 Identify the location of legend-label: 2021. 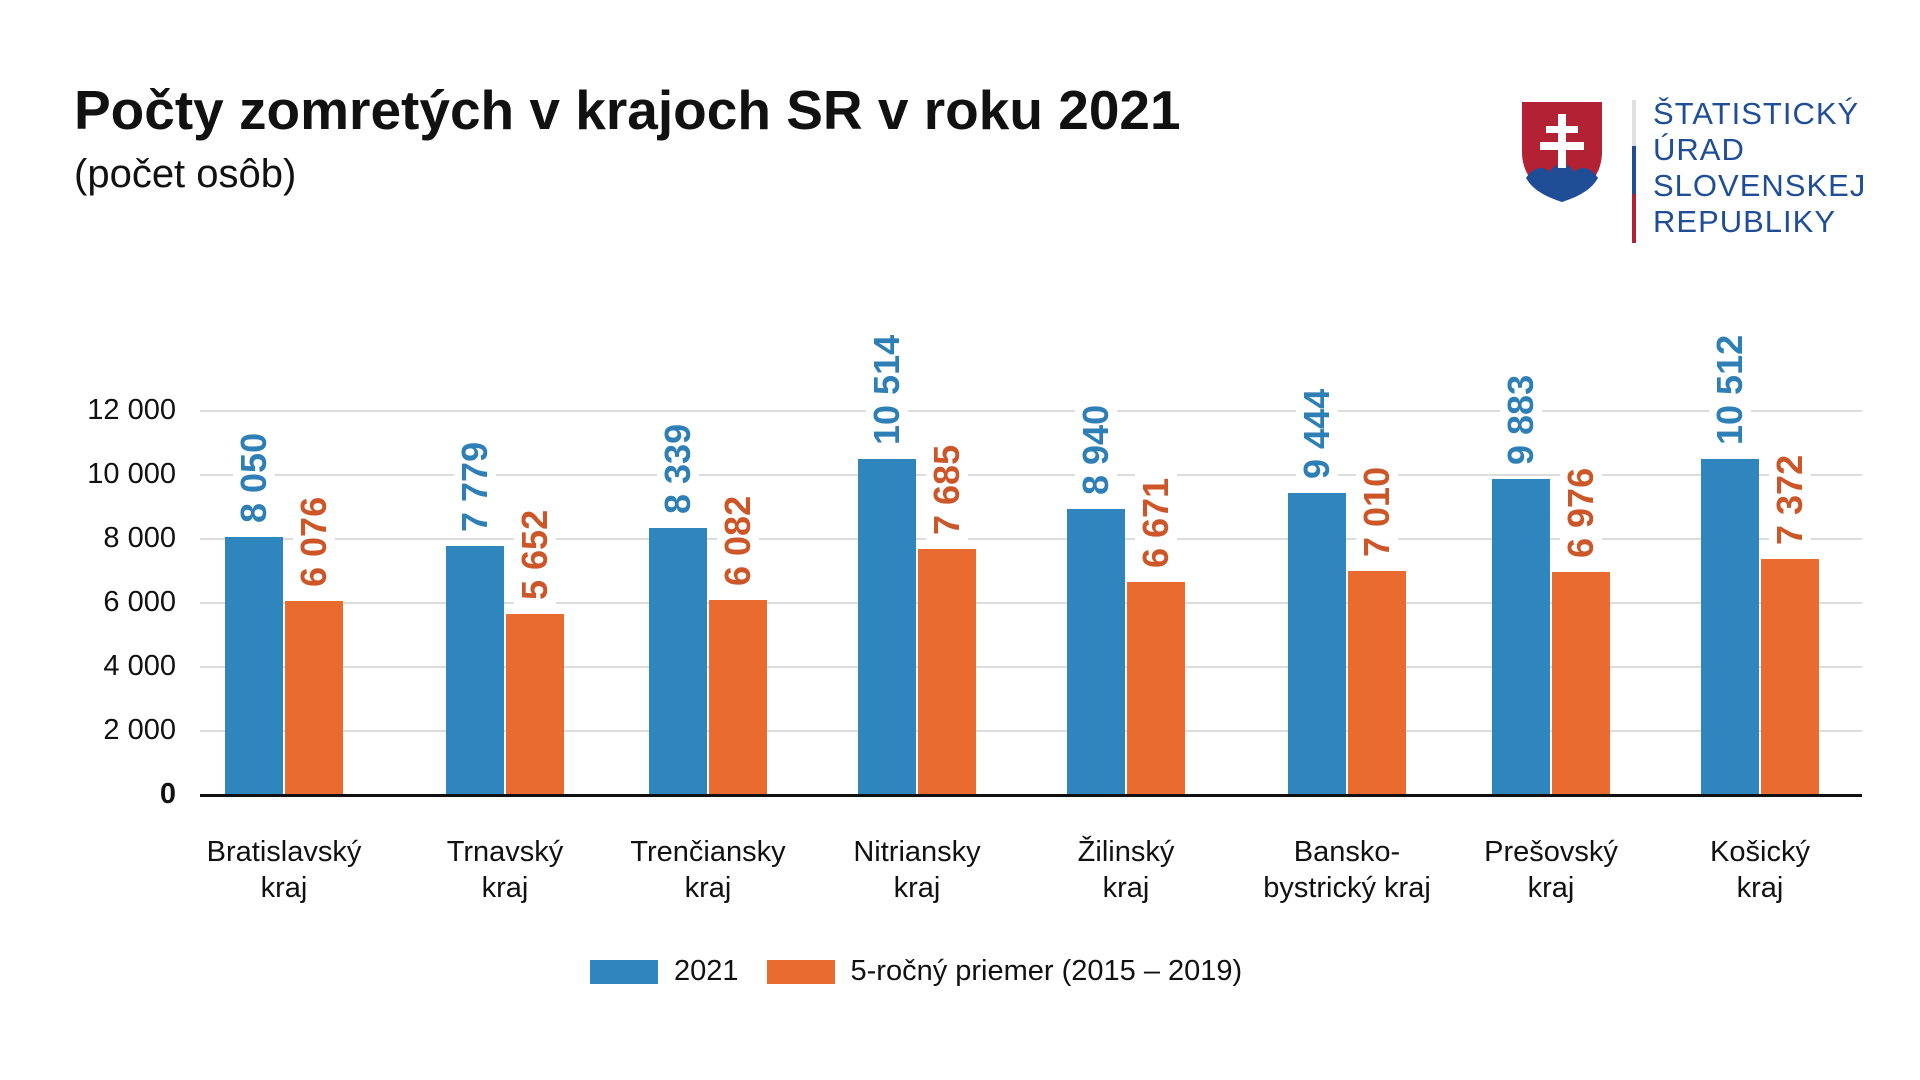
(706, 971).